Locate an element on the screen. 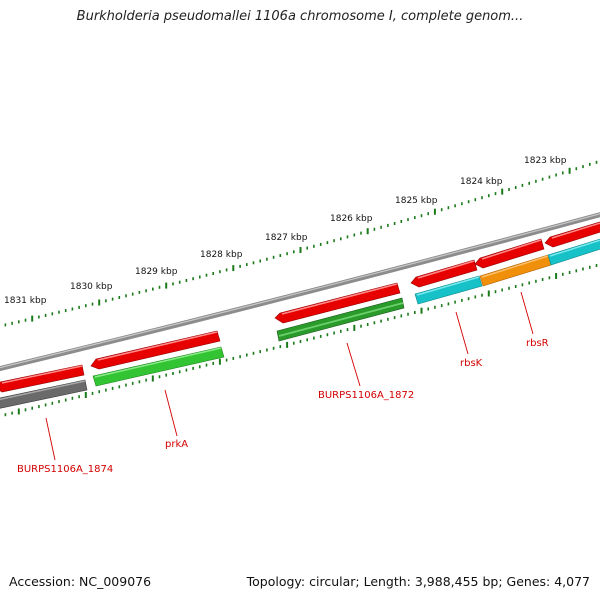 The height and width of the screenshot is (600, 600). kbp-label: 1823 kbp is located at coordinates (545, 161).